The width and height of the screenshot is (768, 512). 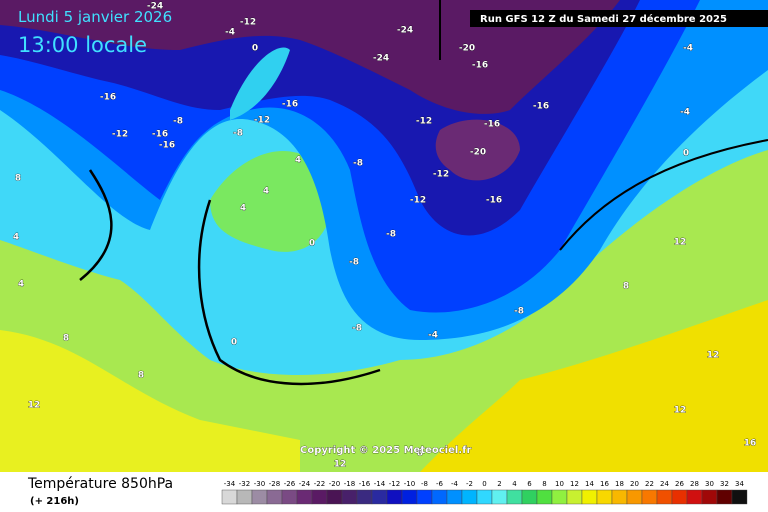 I want to click on legend-label: 16, so click(x=604, y=484).